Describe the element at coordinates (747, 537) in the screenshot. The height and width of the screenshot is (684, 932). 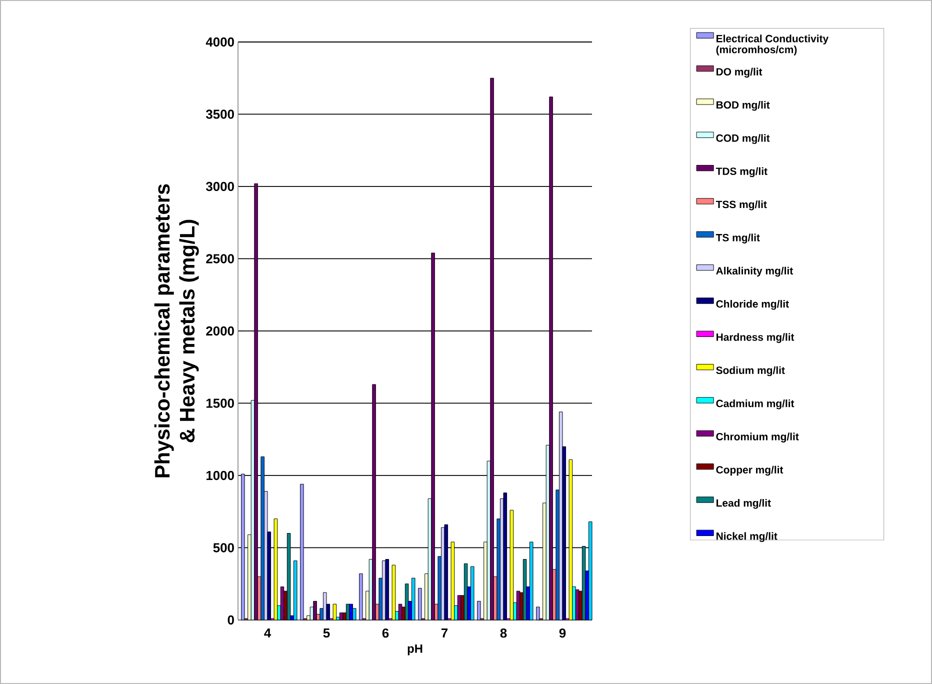
I see `legend-label: Nickel mg/lit` at that location.